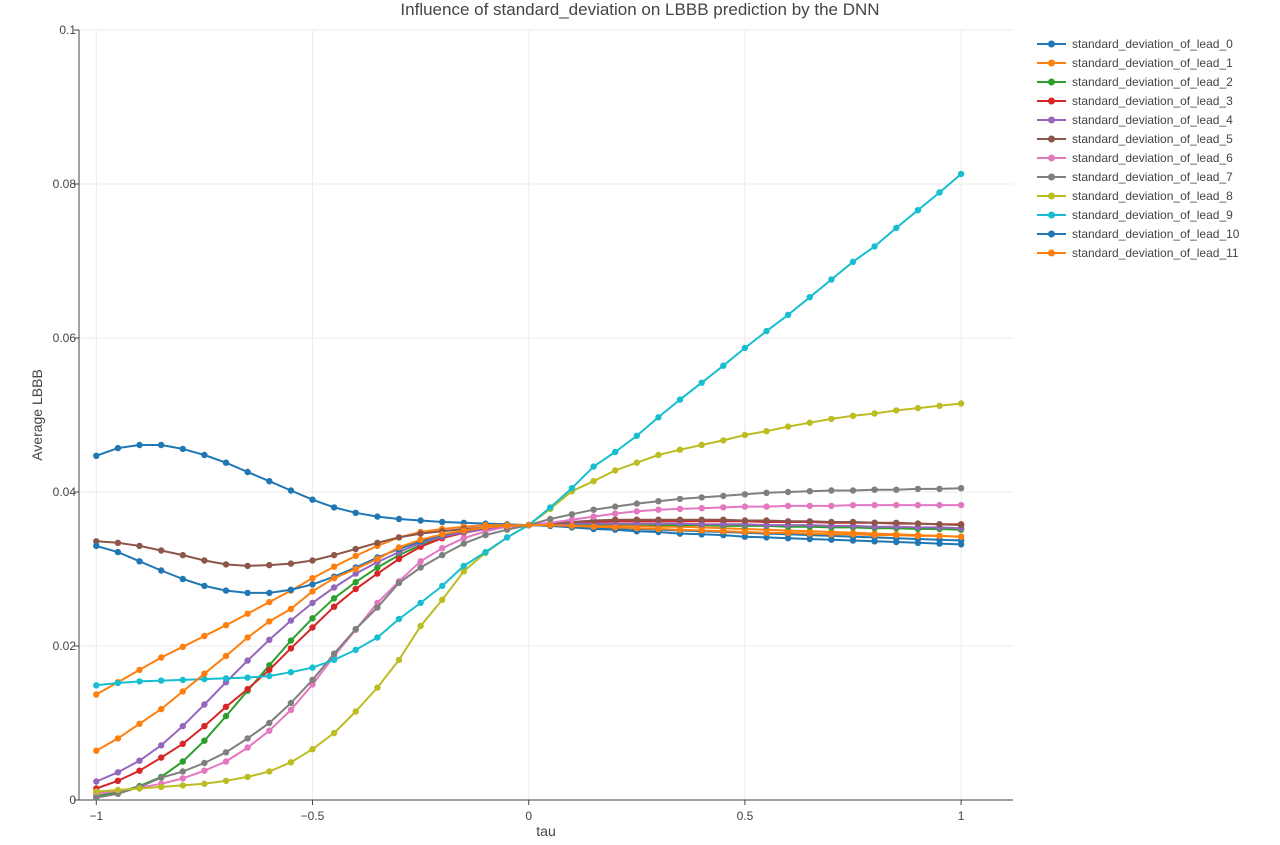 The height and width of the screenshot is (845, 1280). Describe the element at coordinates (37, 415) in the screenshot. I see `y-axis-title: Average LBBB` at that location.